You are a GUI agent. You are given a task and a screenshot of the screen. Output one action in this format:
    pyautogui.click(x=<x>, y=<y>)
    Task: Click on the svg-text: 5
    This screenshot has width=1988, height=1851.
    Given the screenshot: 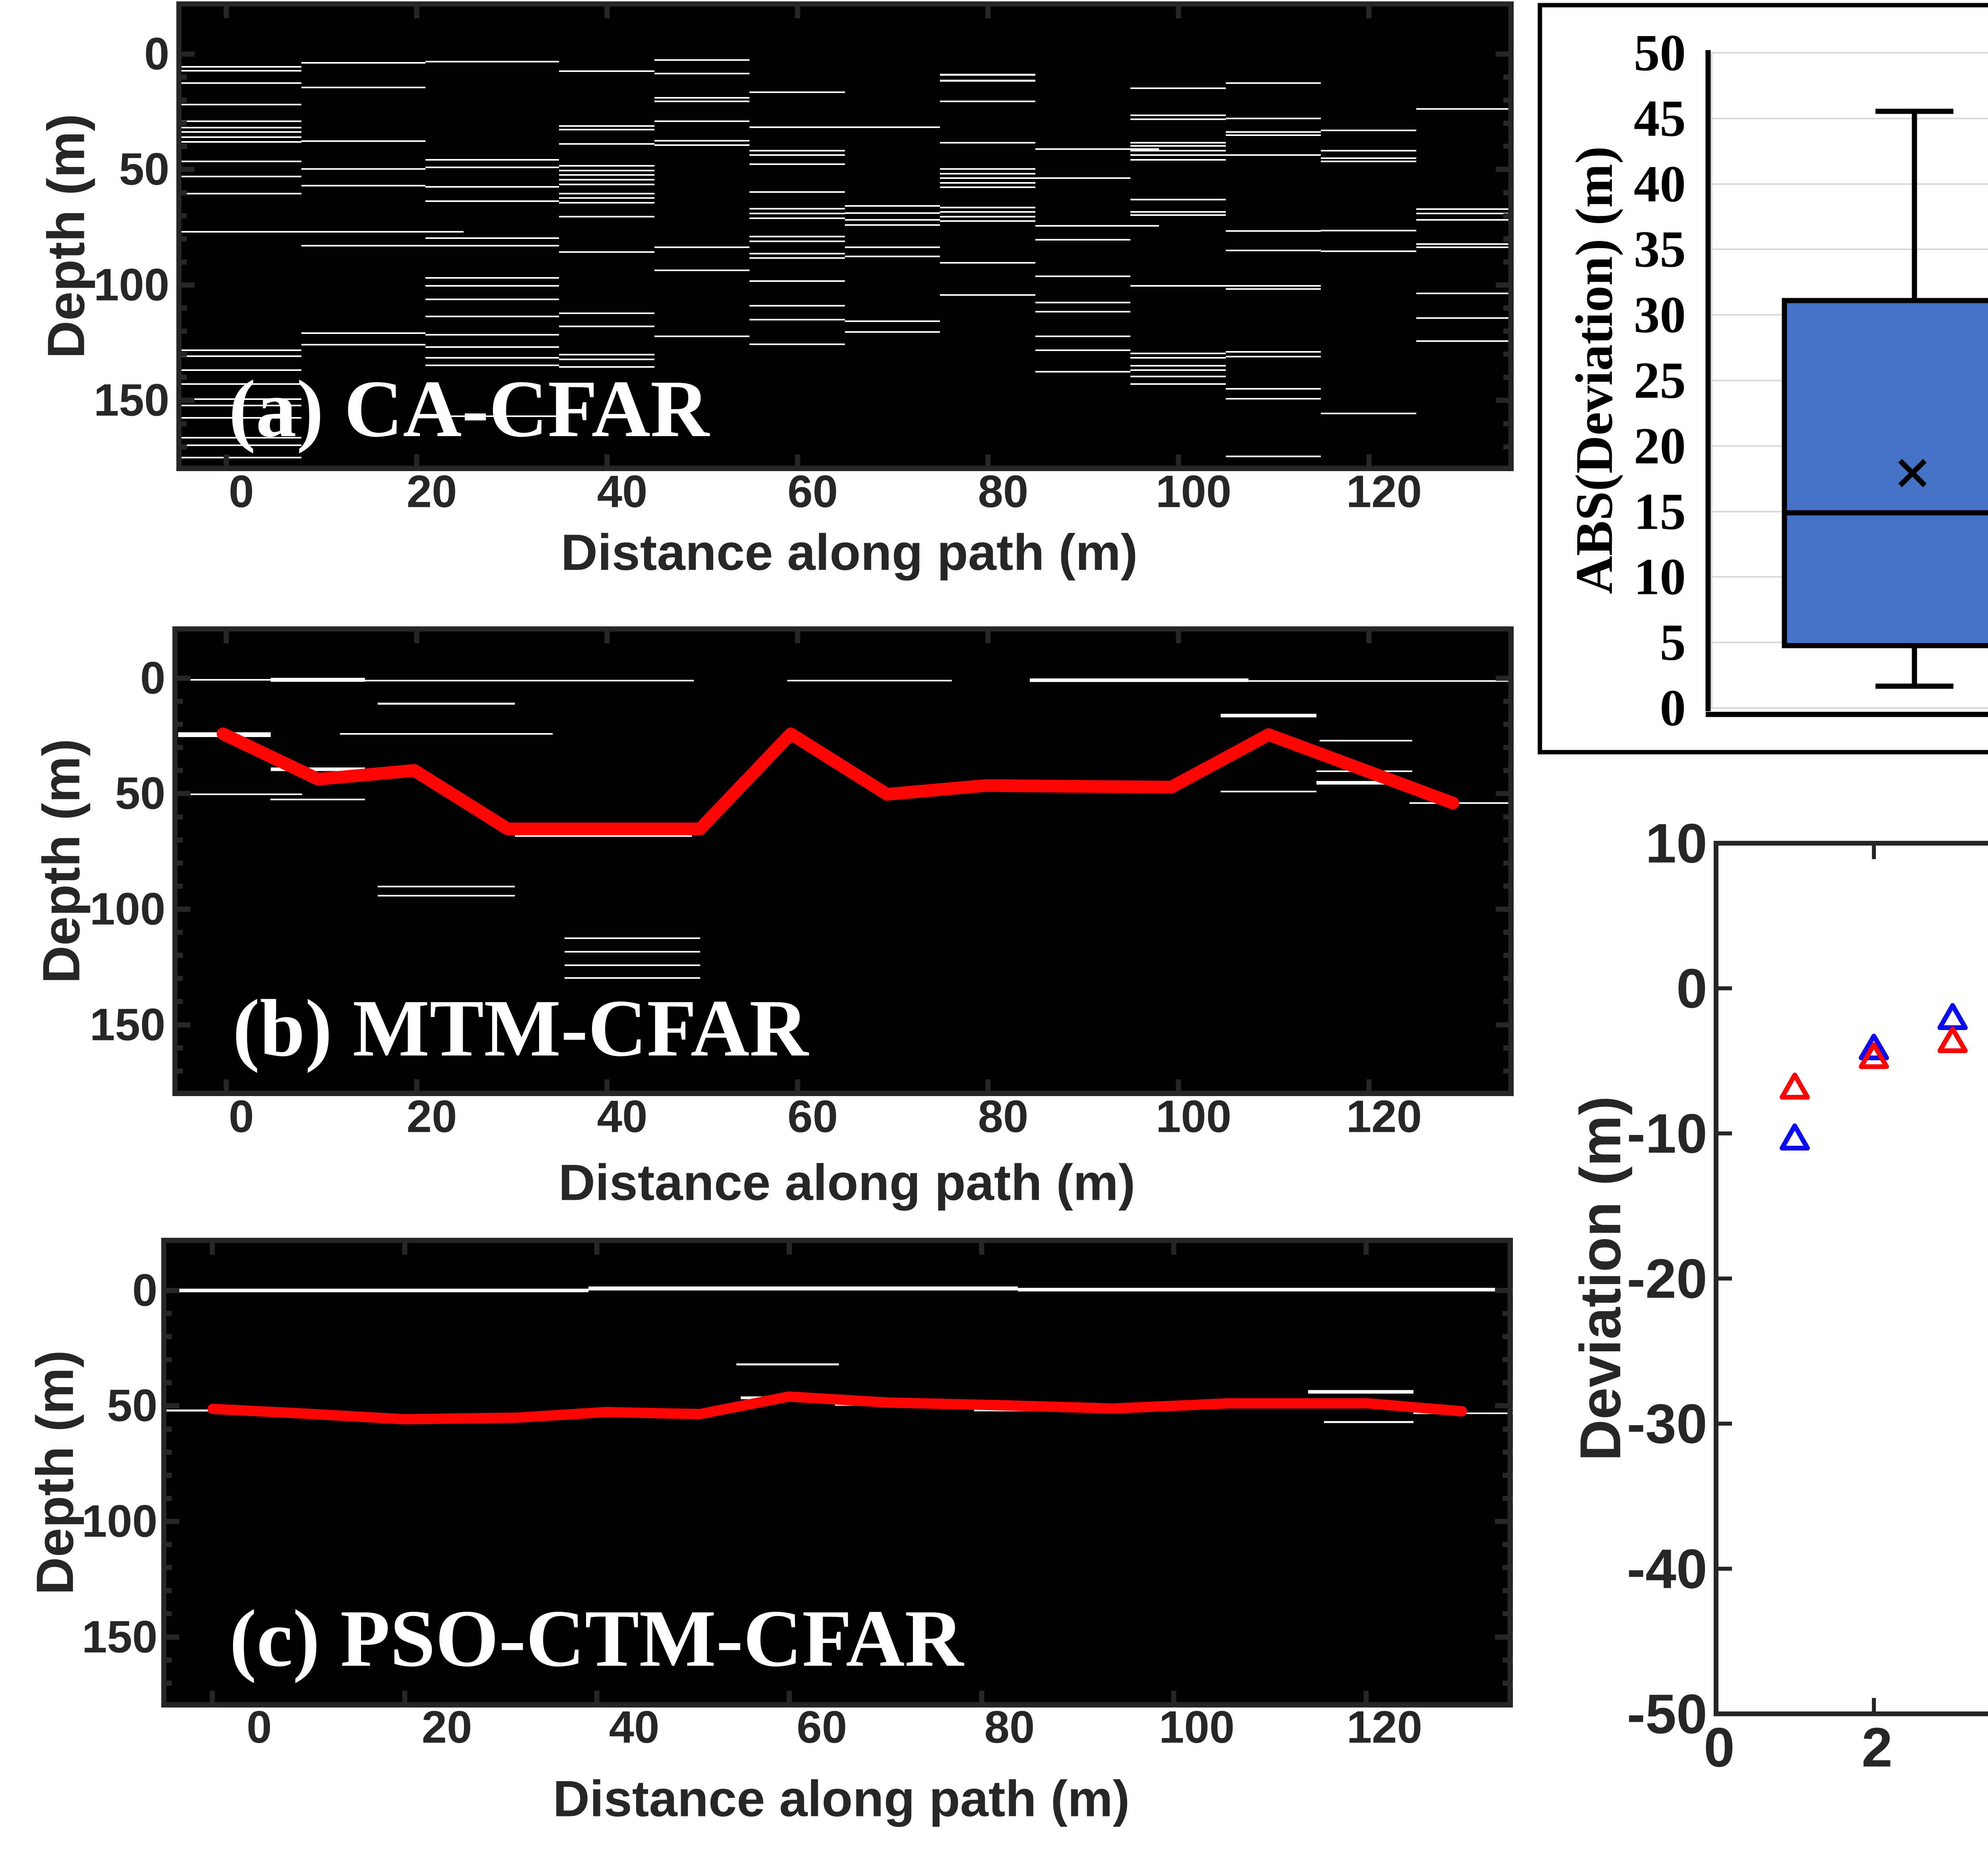 What is the action you would take?
    pyautogui.click(x=1673, y=642)
    